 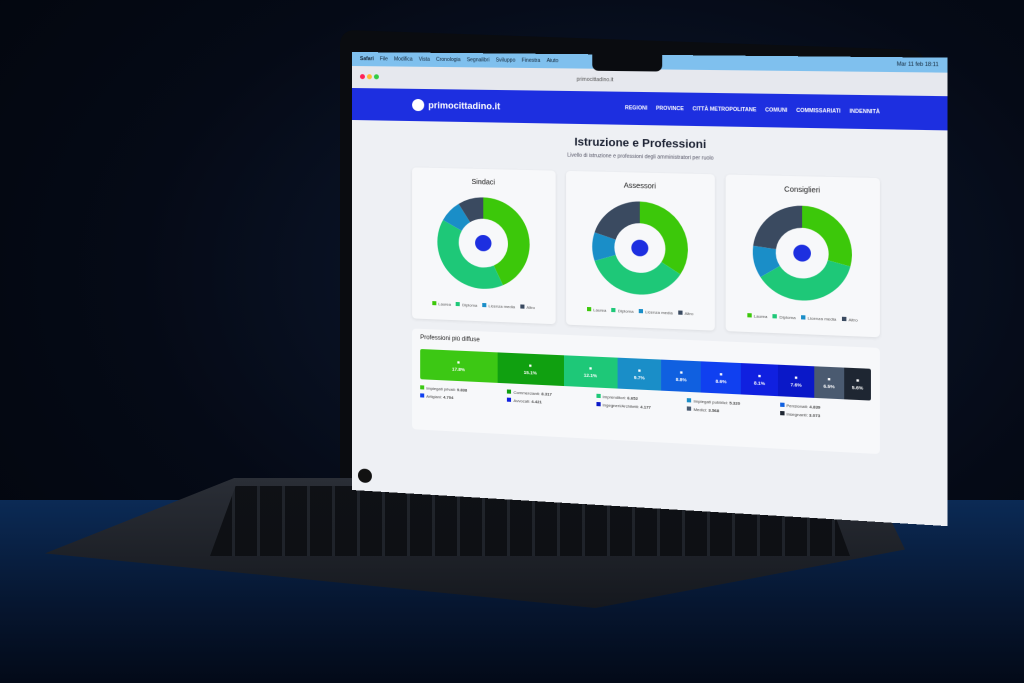 What do you see at coordinates (459, 365) in the screenshot?
I see `bar-segment: ■ 17.8%` at bounding box center [459, 365].